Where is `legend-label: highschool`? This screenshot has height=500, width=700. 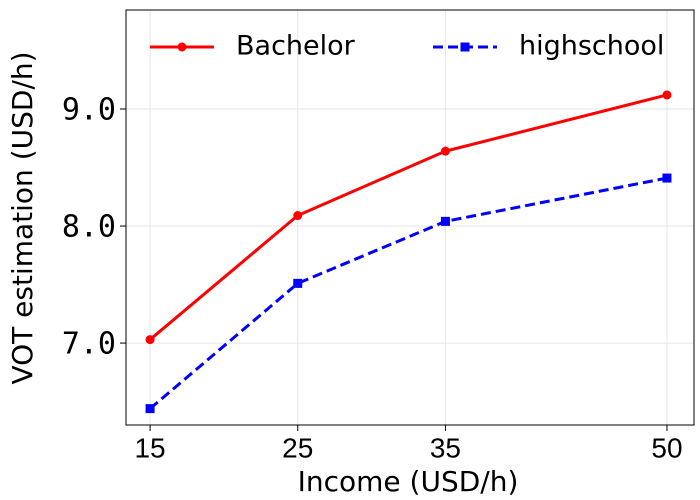 legend-label: highschool is located at coordinates (591, 46).